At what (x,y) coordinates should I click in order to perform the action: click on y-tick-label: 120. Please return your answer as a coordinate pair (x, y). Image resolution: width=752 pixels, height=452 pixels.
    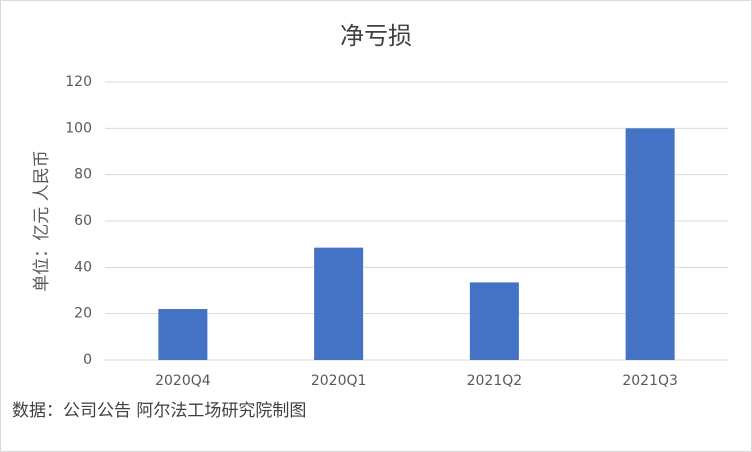
    Looking at the image, I should click on (78, 82).